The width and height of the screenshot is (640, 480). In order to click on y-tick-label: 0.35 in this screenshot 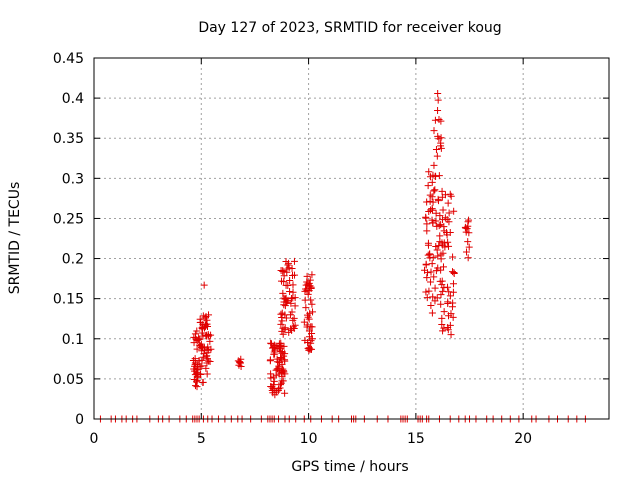, I will do `click(68, 139)`.